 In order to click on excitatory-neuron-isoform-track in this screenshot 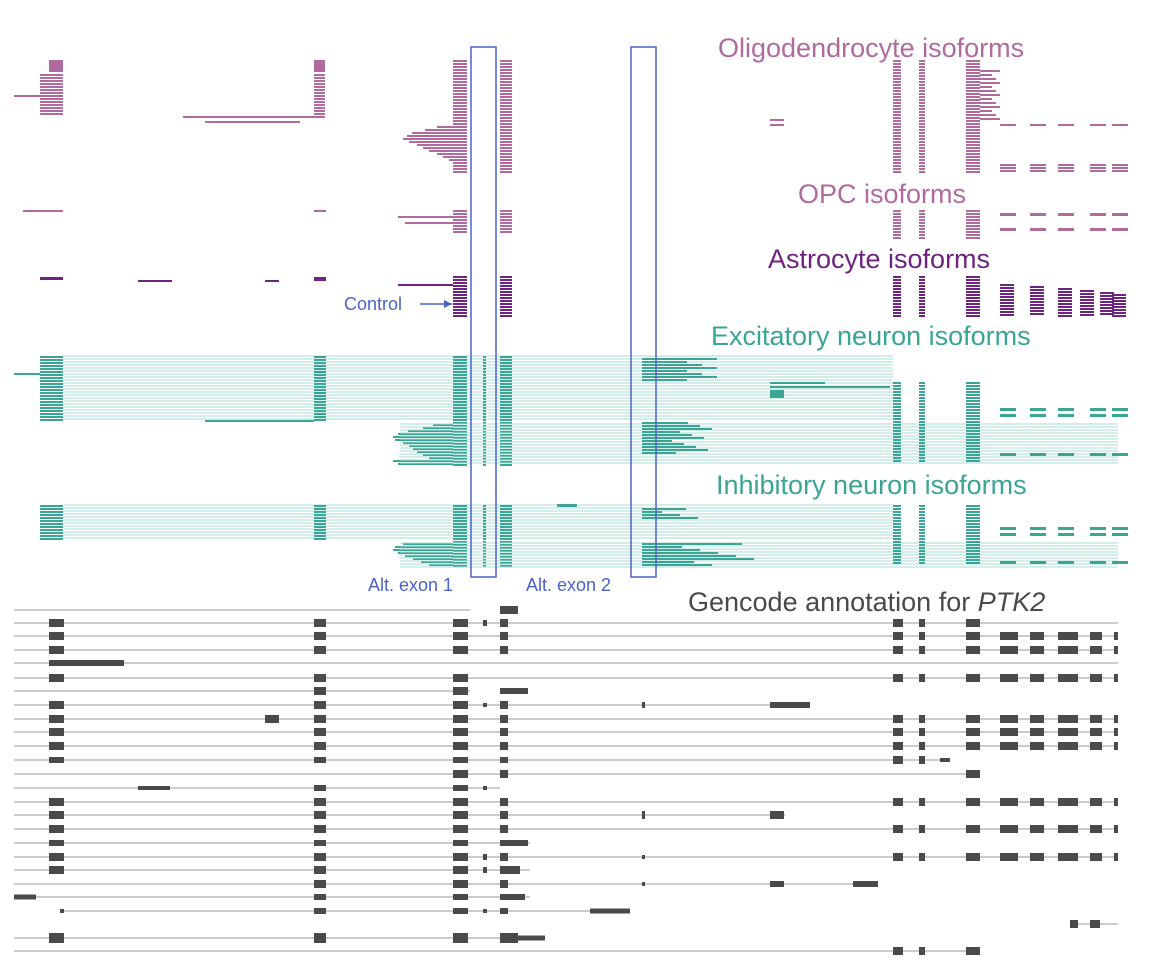, I will do `click(571, 410)`.